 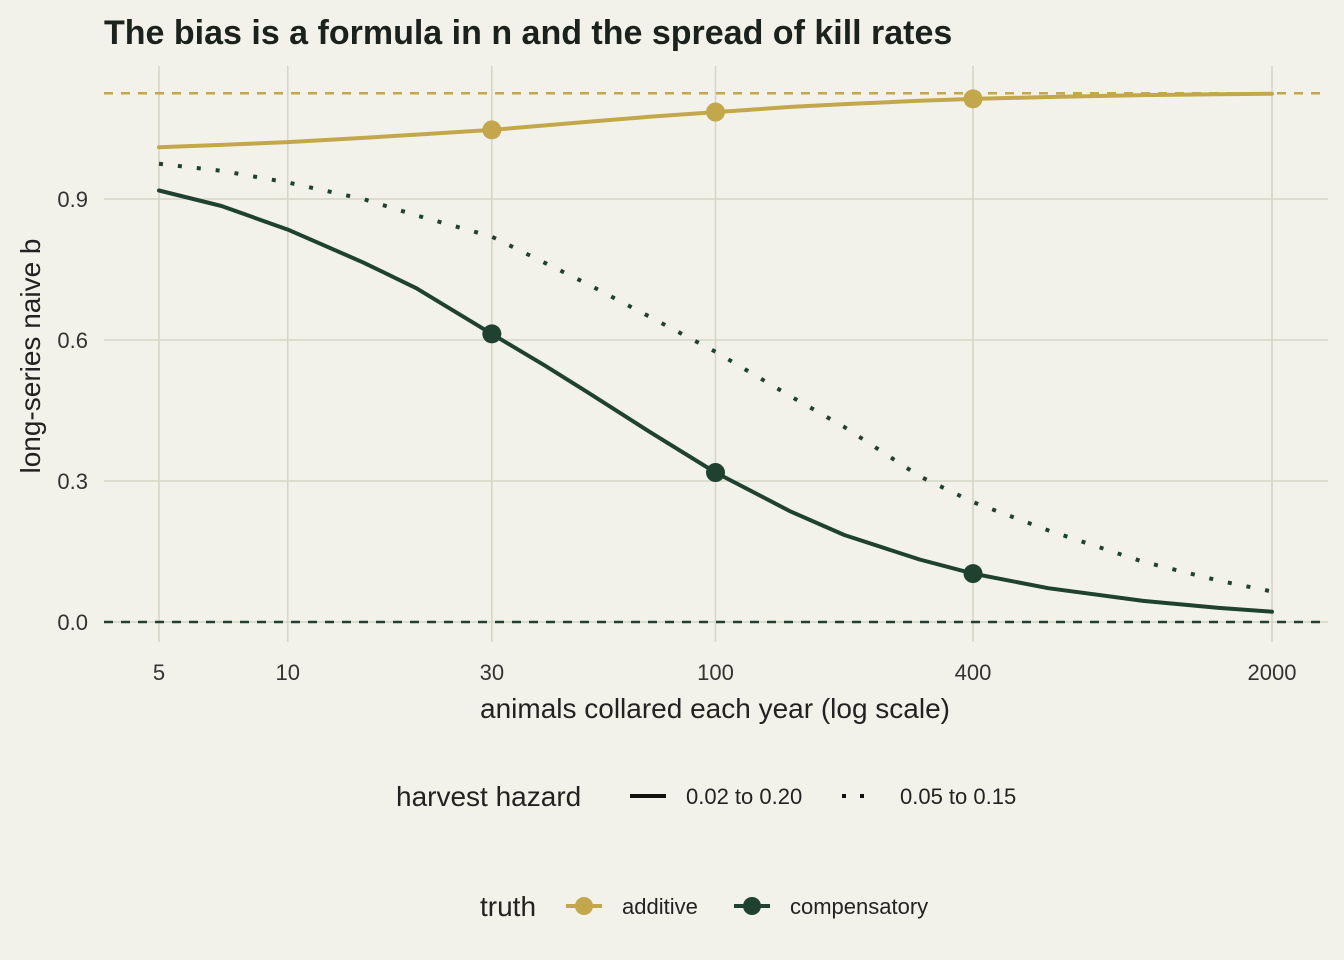 What do you see at coordinates (72, 481) in the screenshot?
I see `y-tick-label-0.3: 0.3` at bounding box center [72, 481].